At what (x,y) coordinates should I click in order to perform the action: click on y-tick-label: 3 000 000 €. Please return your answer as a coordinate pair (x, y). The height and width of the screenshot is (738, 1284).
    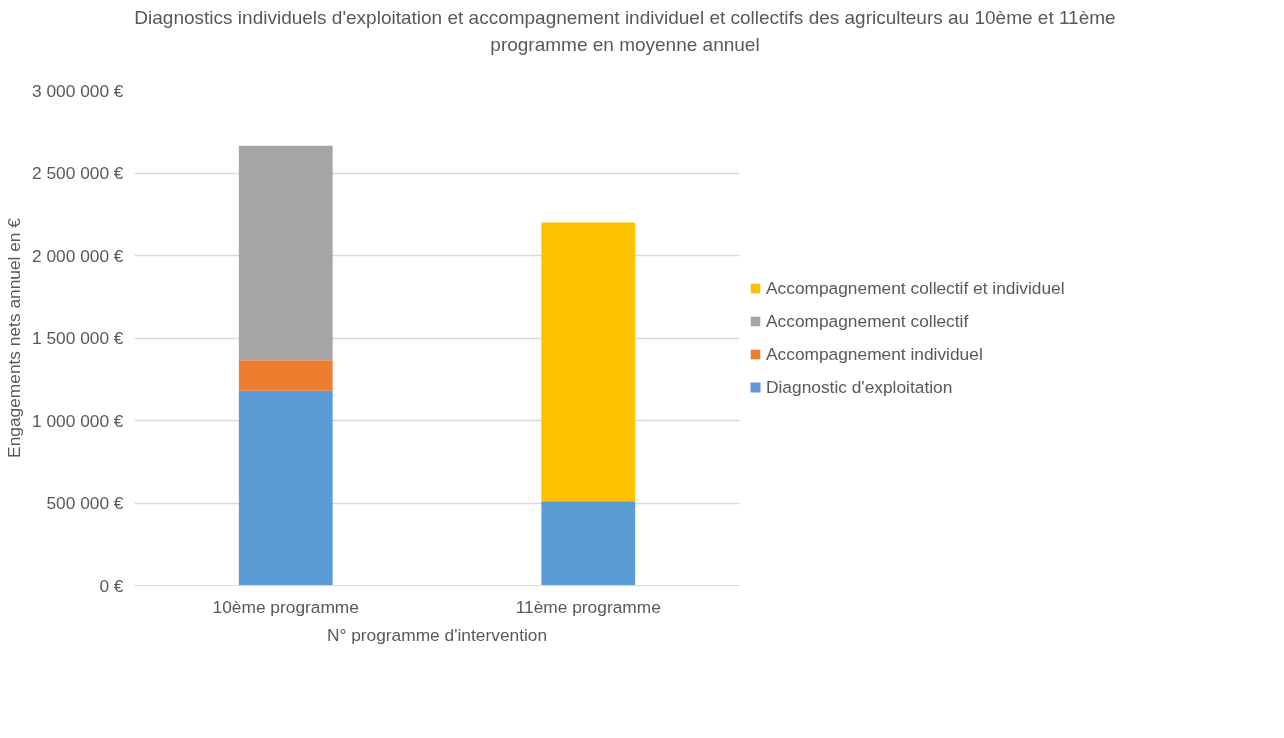
    Looking at the image, I should click on (77, 90).